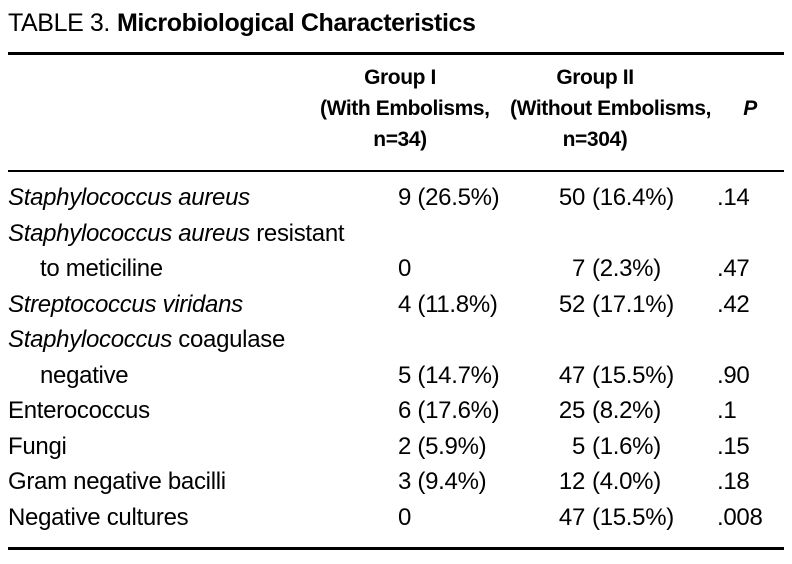  What do you see at coordinates (396, 518) in the screenshot?
I see `table-row: Negative cultures 0 47 (15.5%) .008` at bounding box center [396, 518].